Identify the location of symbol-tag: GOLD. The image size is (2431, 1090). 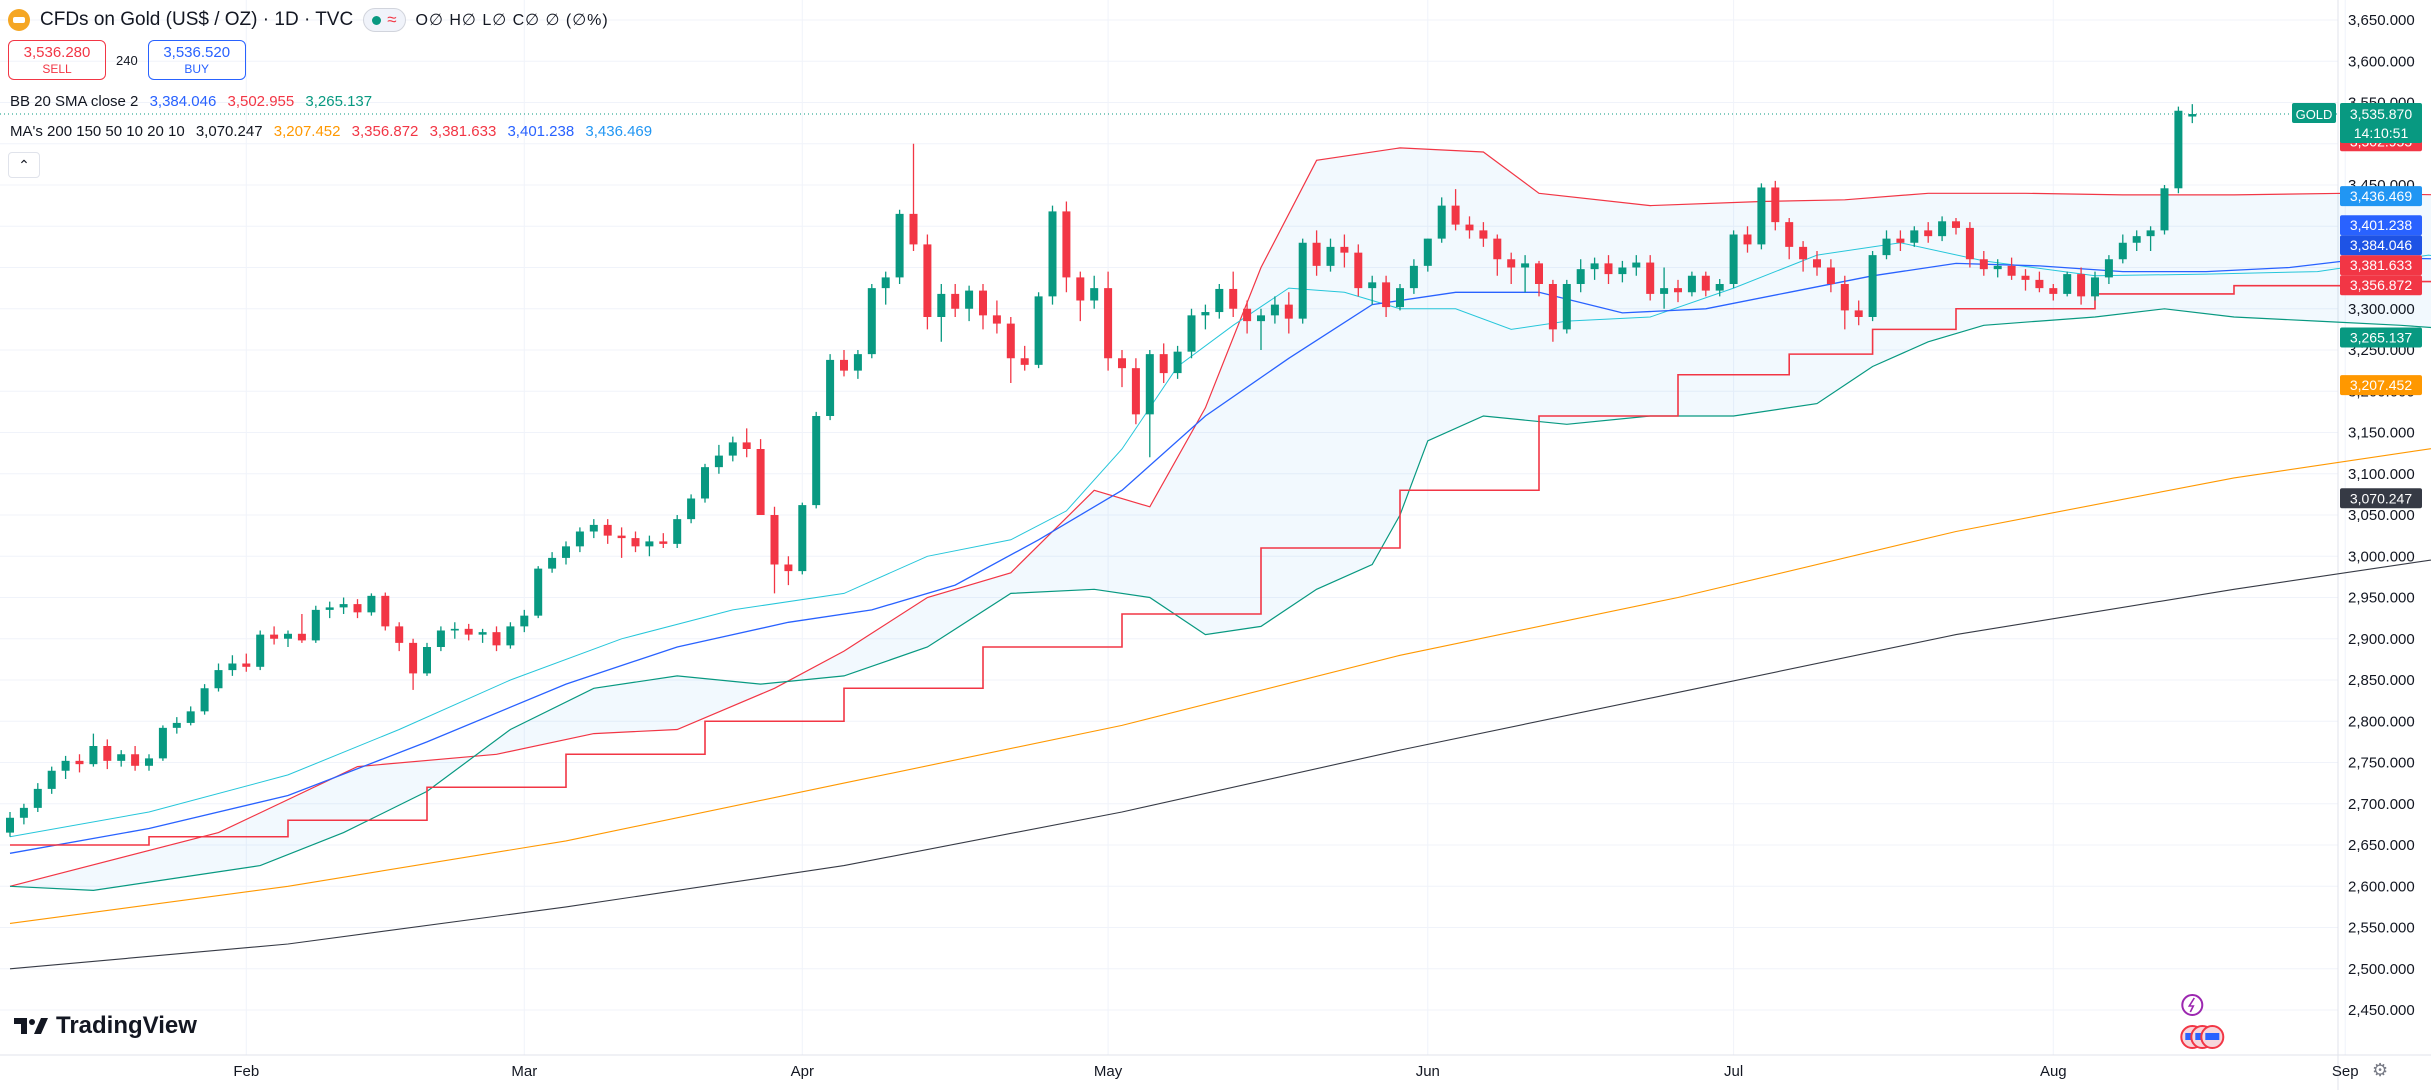
(2314, 114).